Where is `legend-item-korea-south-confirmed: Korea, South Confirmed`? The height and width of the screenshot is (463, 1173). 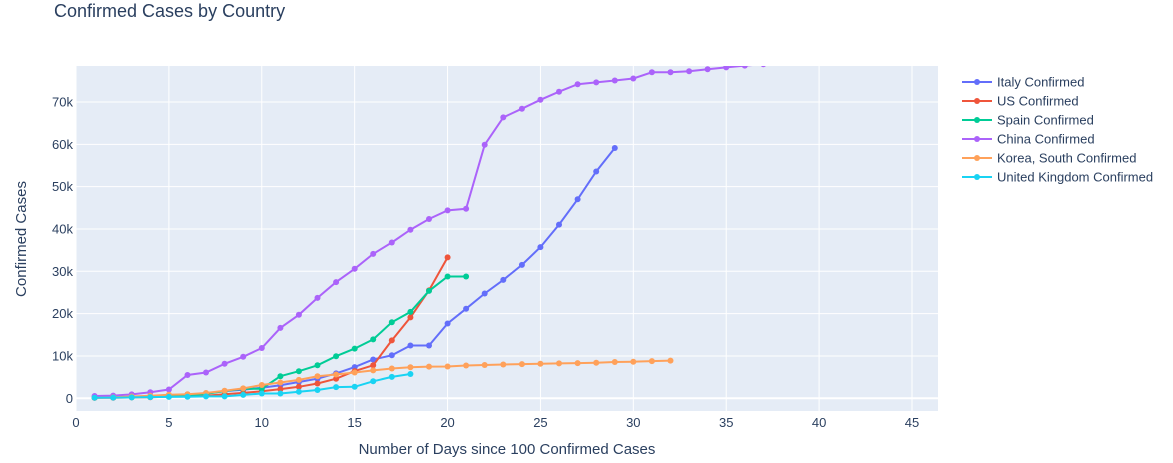 legend-item-korea-south-confirmed: Korea, South Confirmed is located at coordinates (1049, 158).